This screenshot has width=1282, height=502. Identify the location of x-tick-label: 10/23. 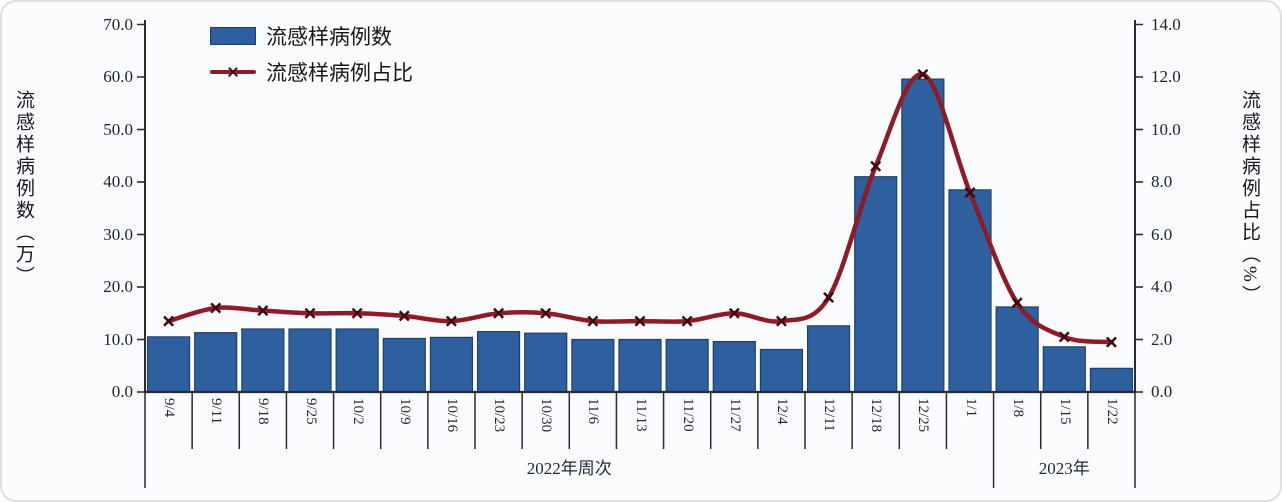
(499, 415).